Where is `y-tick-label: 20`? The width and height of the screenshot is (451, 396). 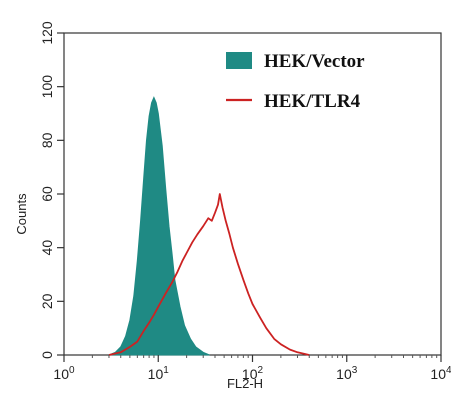
y-tick-label: 20 is located at coordinates (47, 301).